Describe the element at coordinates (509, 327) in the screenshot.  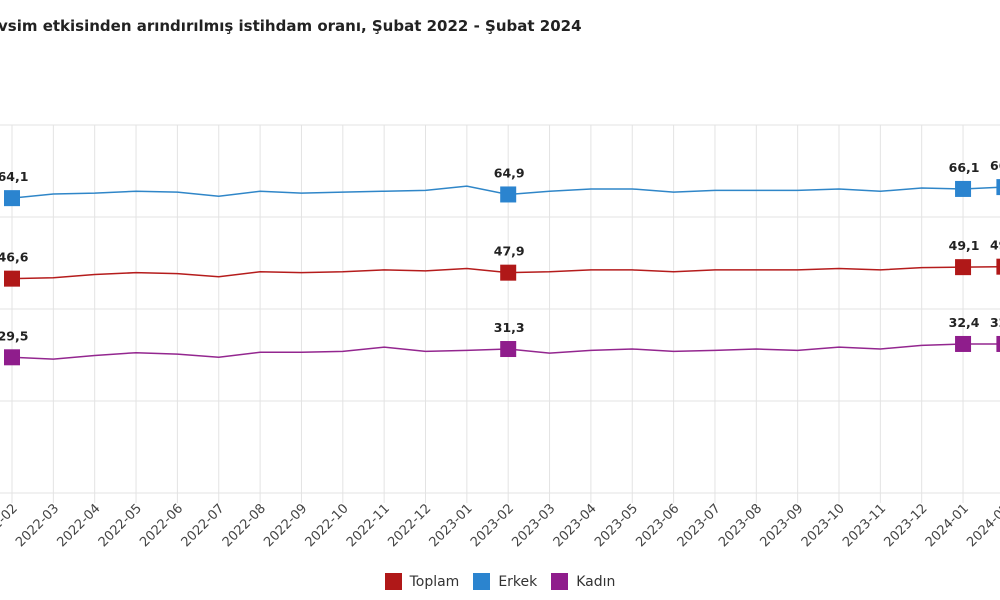
I see `data-label: 31,3` at that location.